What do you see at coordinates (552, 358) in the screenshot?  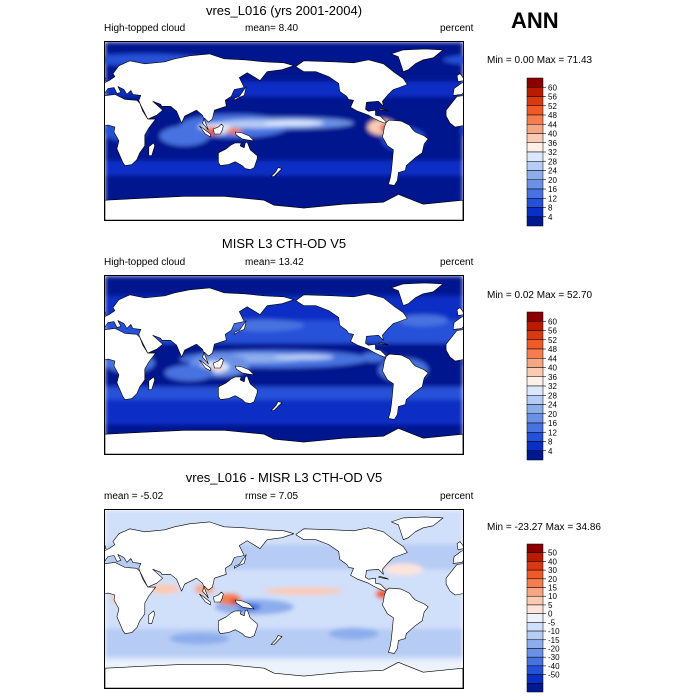 I see `colorbar-tick-label: 44` at bounding box center [552, 358].